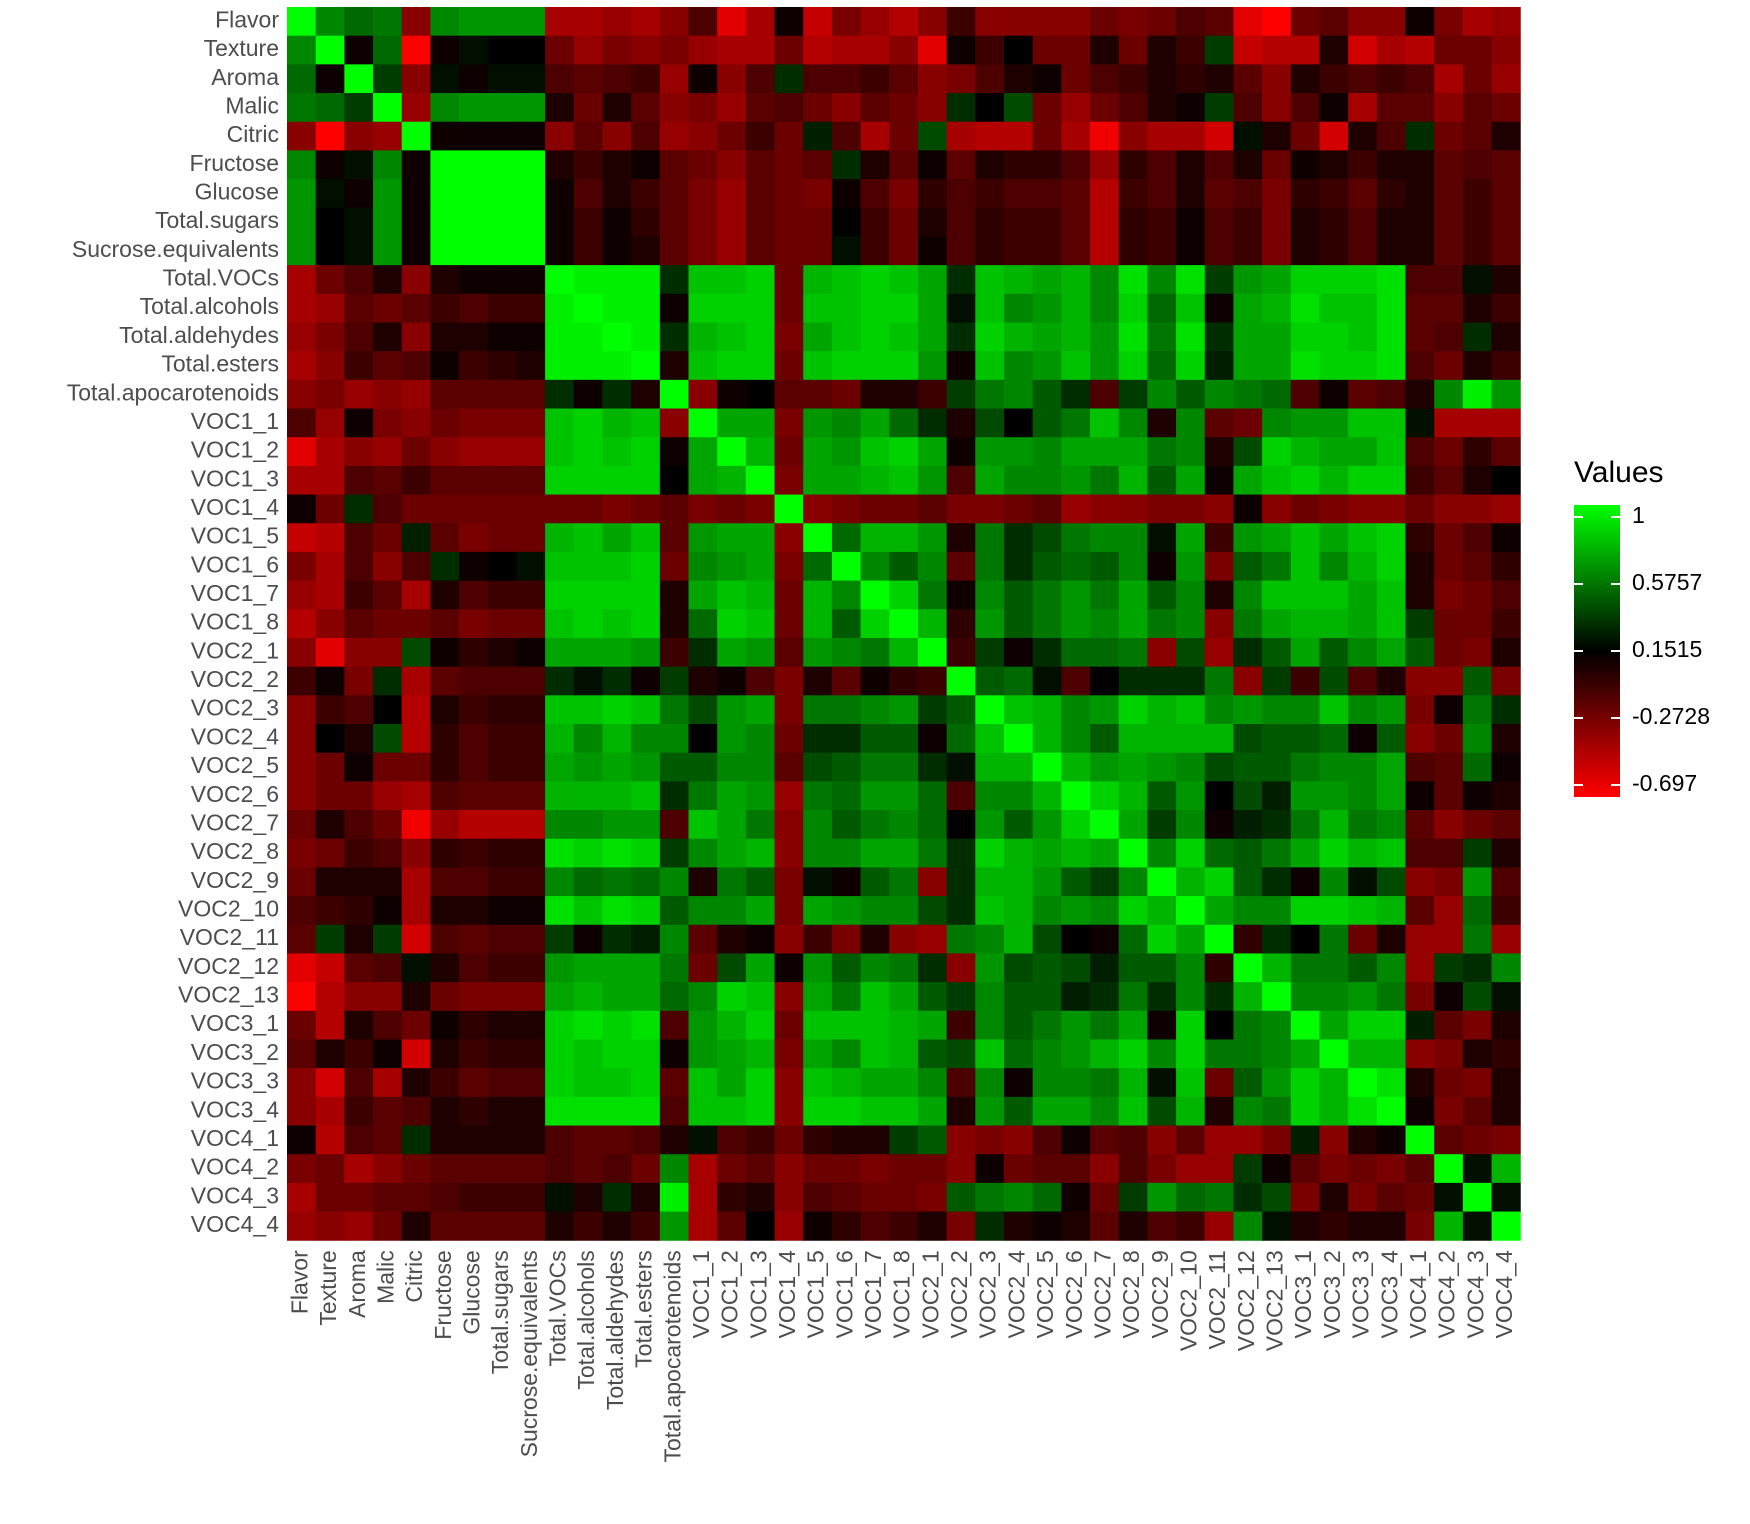 The image size is (1750, 1524). Describe the element at coordinates (235, 1195) in the screenshot. I see `y-tick-label: VOC4_3` at that location.